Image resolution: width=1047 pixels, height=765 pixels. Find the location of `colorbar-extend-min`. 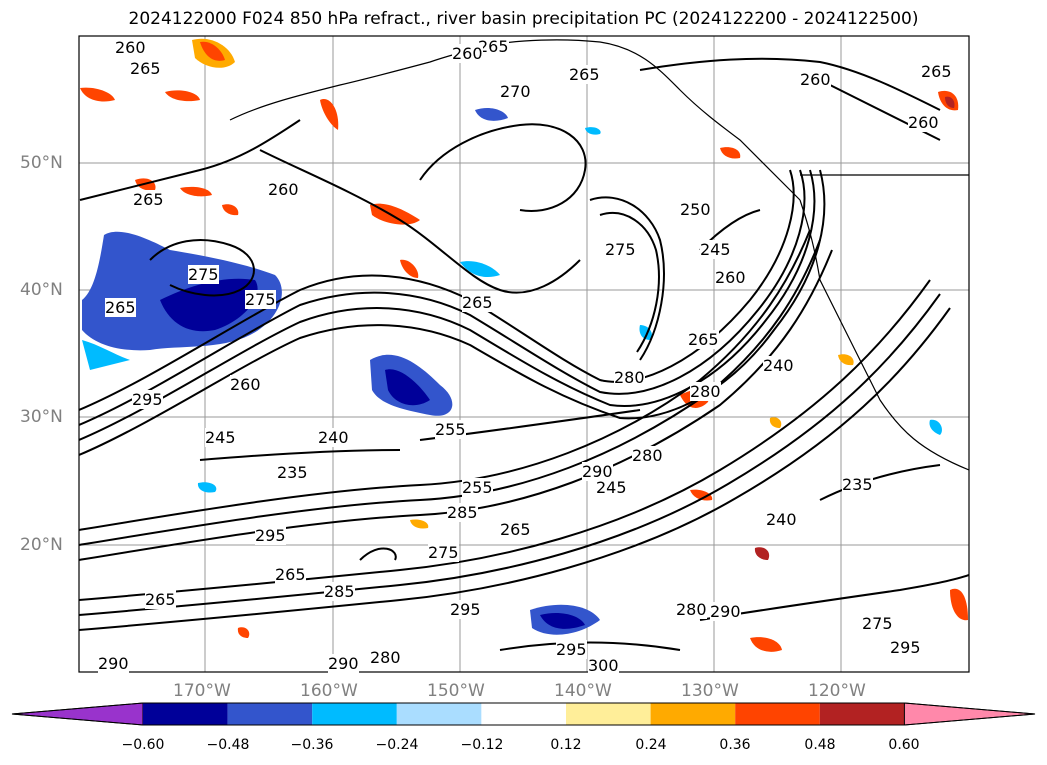

colorbar-extend-min is located at coordinates (77, 714).